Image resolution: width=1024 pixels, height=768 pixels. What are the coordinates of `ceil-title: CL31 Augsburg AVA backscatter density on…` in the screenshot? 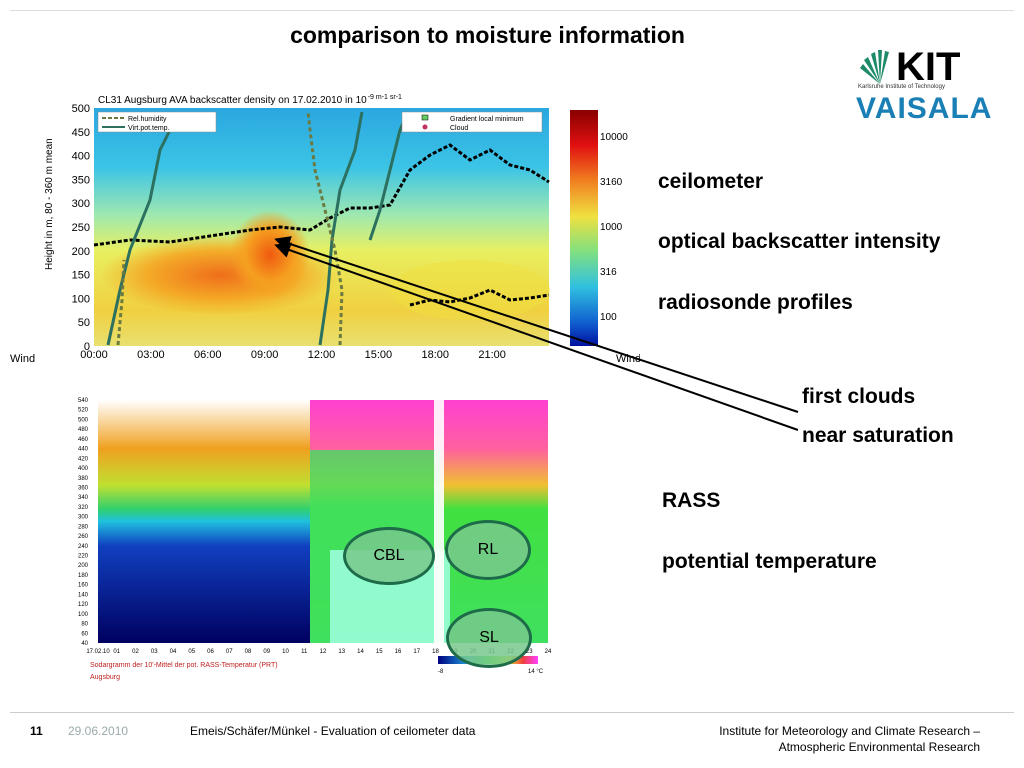 It's located at (250, 100).